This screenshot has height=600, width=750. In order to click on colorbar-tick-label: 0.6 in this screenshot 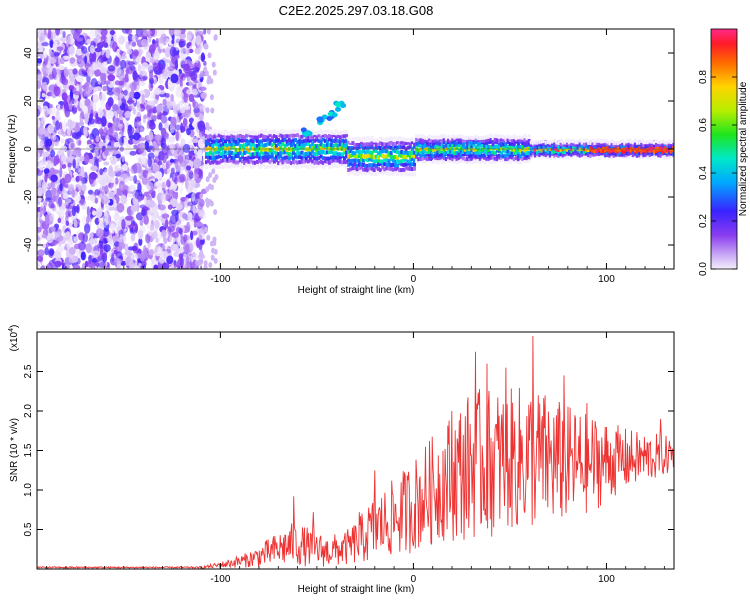, I will do `click(703, 125)`.